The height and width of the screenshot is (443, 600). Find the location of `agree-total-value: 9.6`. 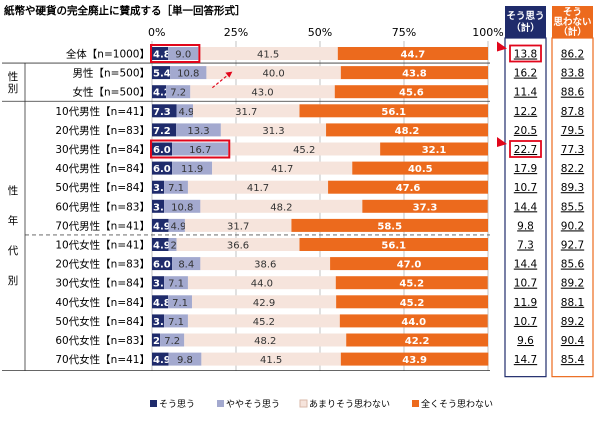

agree-total-value: 9.6 is located at coordinates (525, 341).